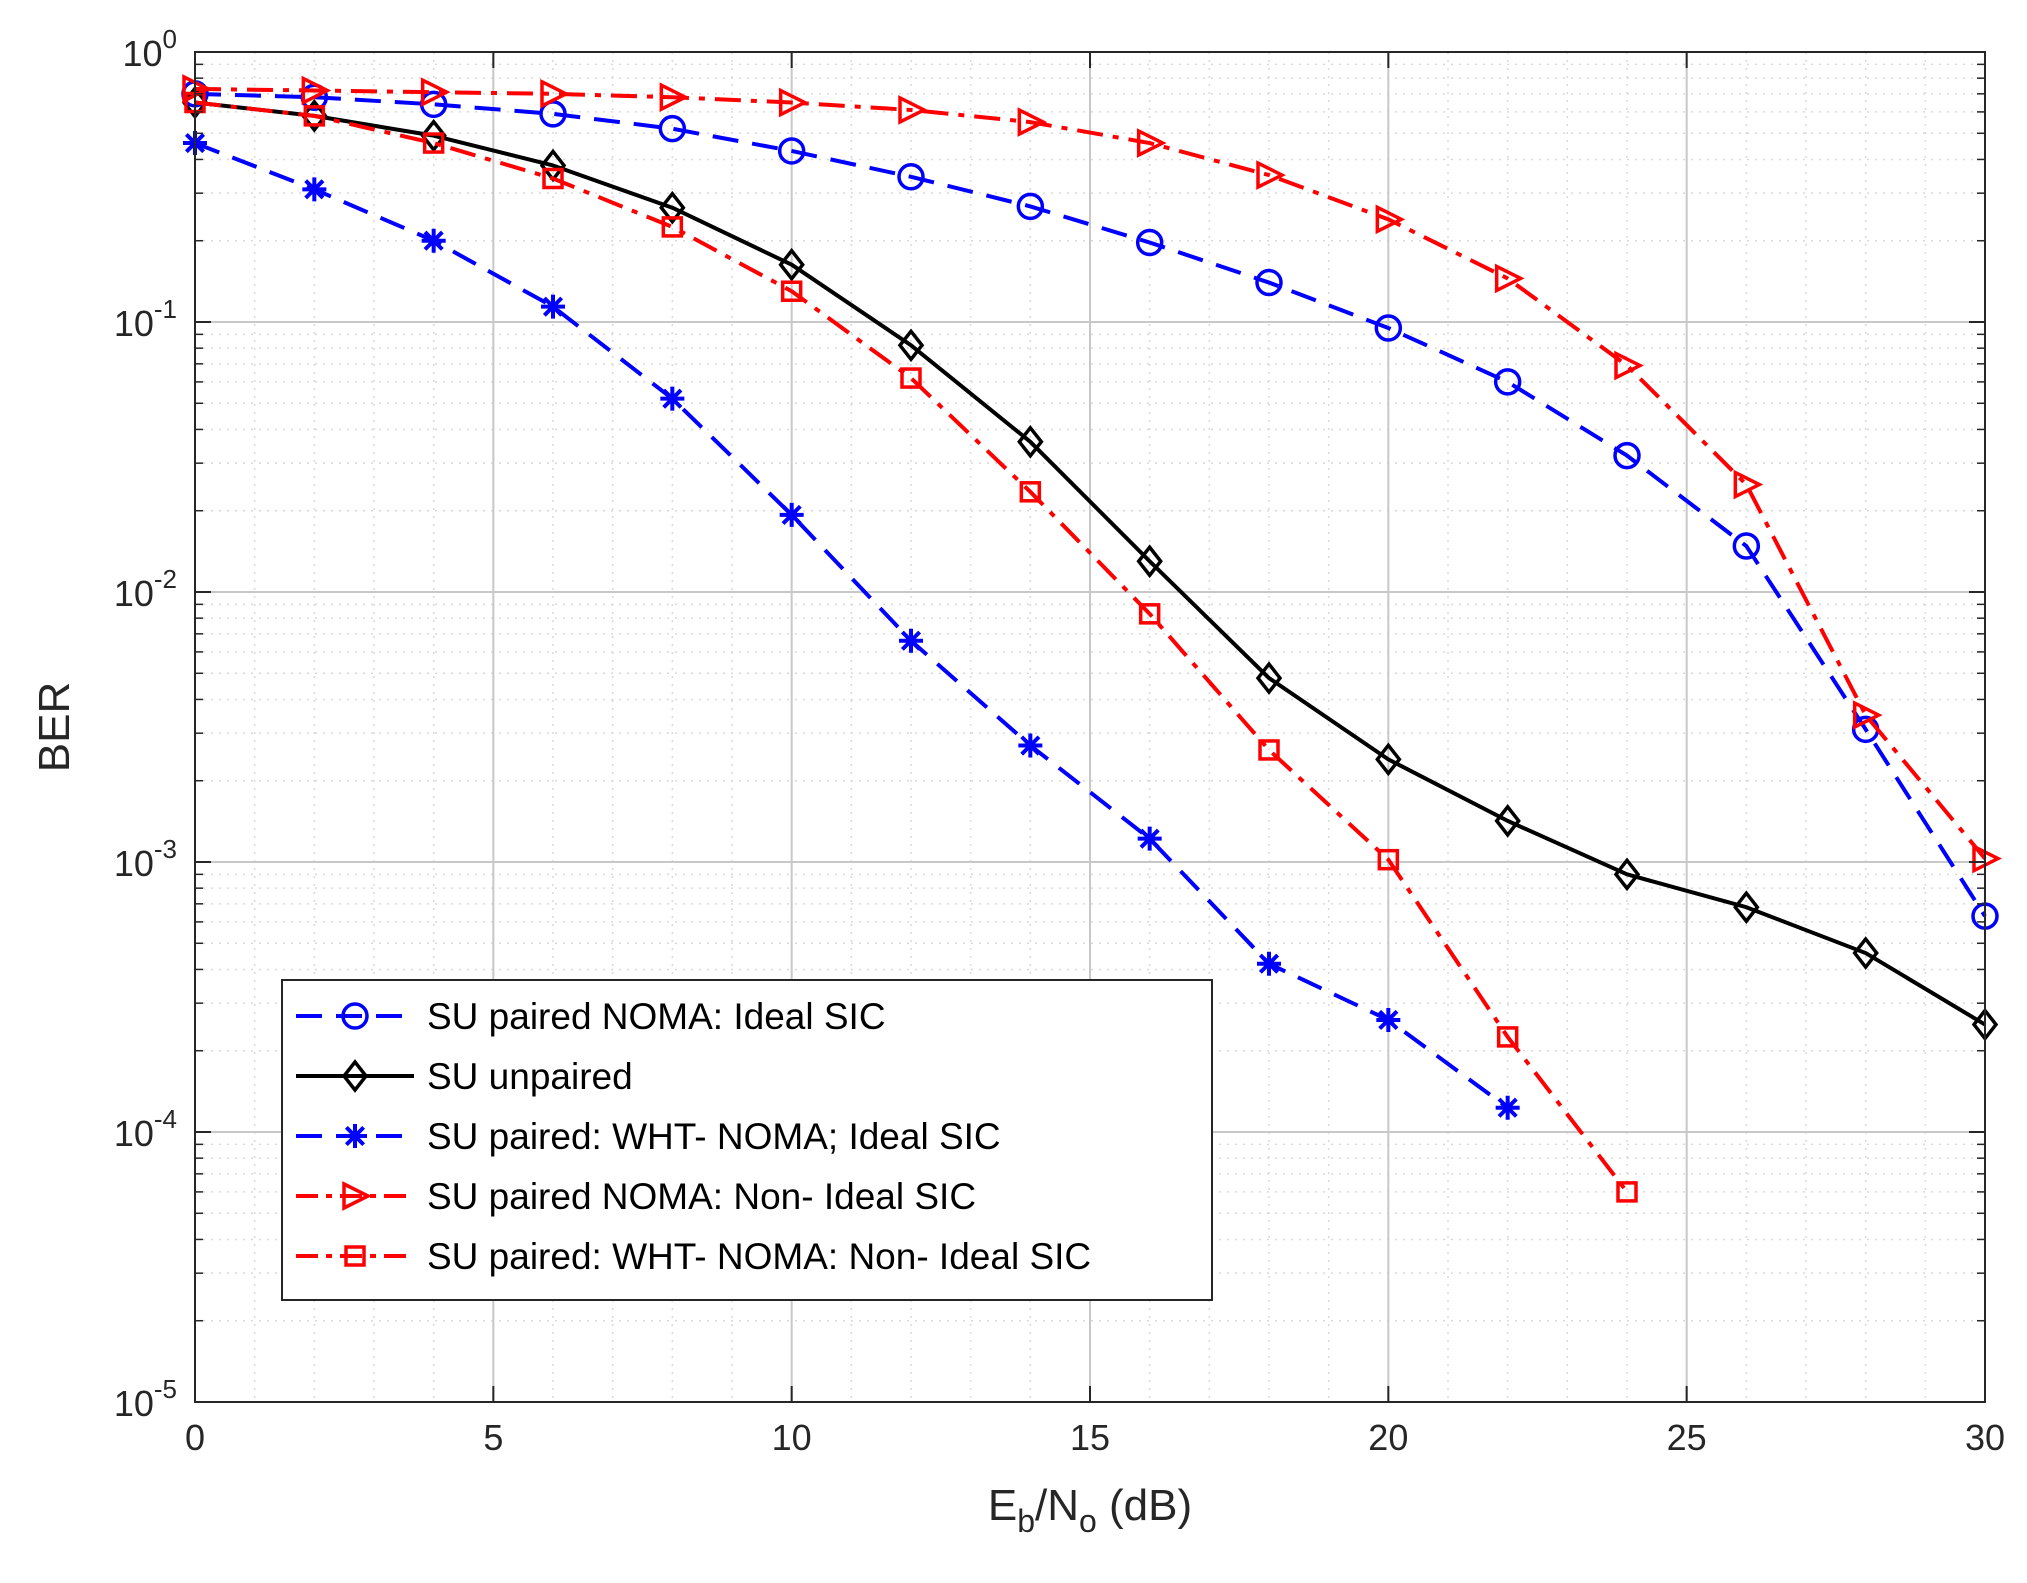 Image resolution: width=2027 pixels, height=1583 pixels. Describe the element at coordinates (195, 1437) in the screenshot. I see `x-tick-label: 0` at that location.